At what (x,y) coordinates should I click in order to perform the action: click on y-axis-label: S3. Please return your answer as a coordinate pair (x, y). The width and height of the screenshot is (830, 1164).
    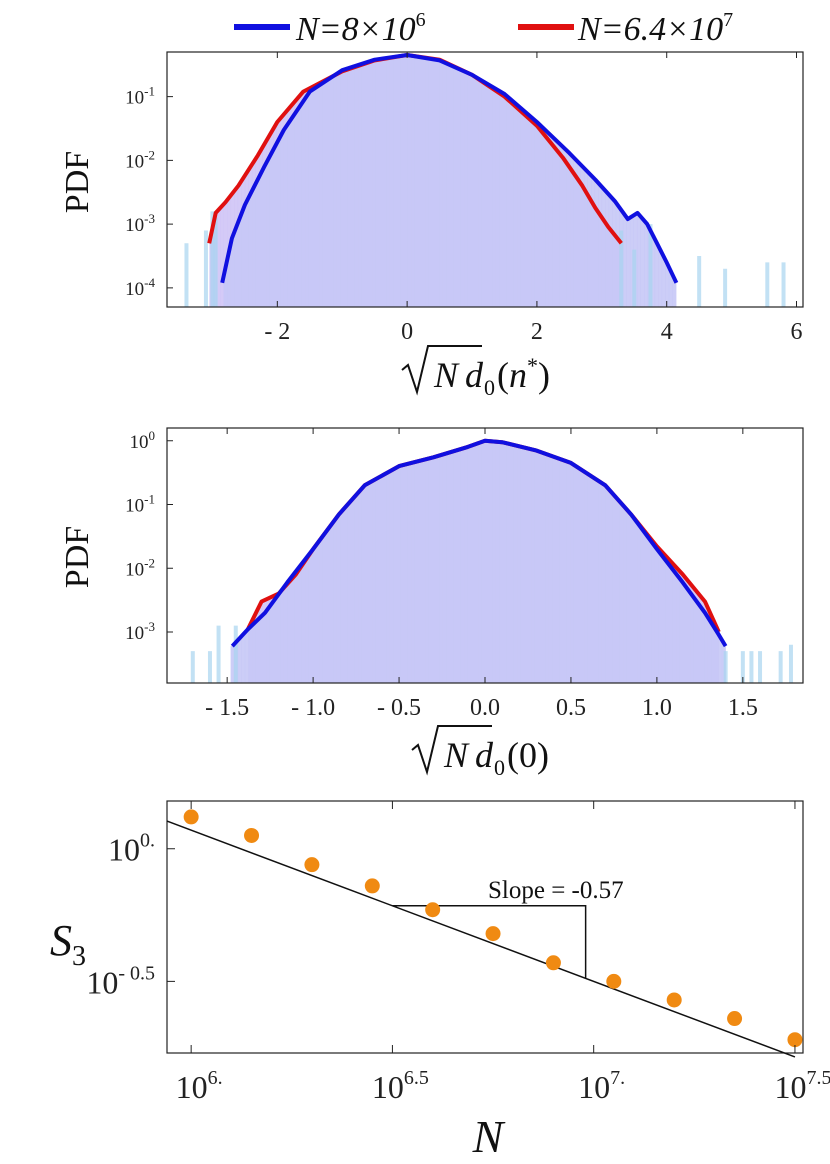
    Looking at the image, I should click on (68, 944).